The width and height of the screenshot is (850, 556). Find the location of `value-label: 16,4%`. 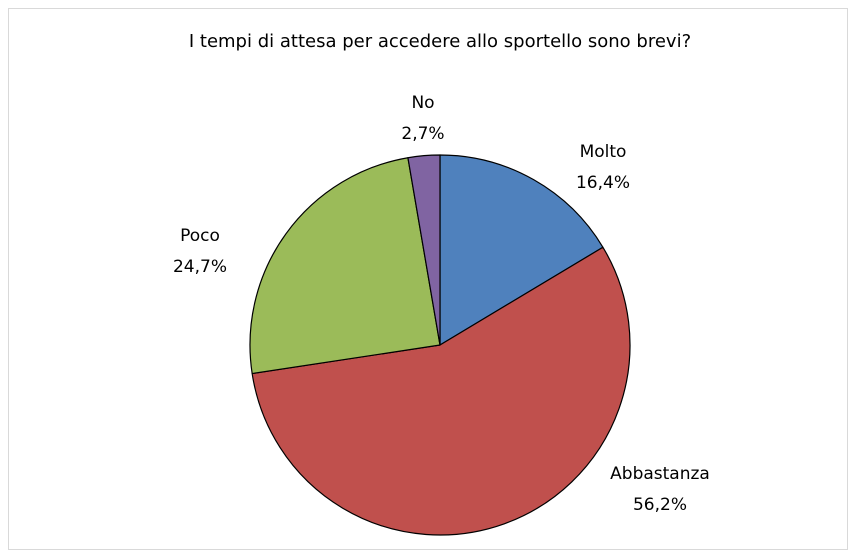

value-label: 16,4% is located at coordinates (603, 183).